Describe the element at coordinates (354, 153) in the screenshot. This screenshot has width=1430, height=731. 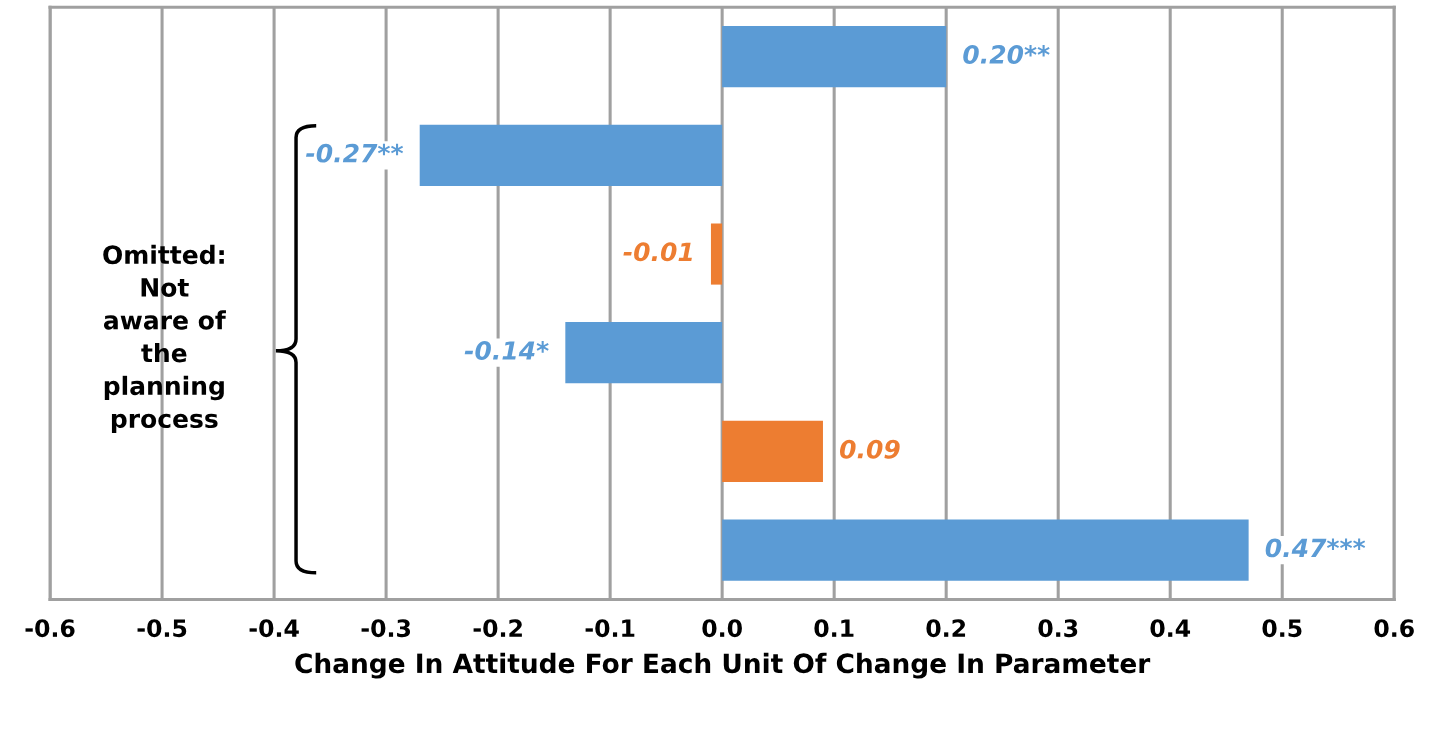
I see `data-label: -0.27**` at that location.